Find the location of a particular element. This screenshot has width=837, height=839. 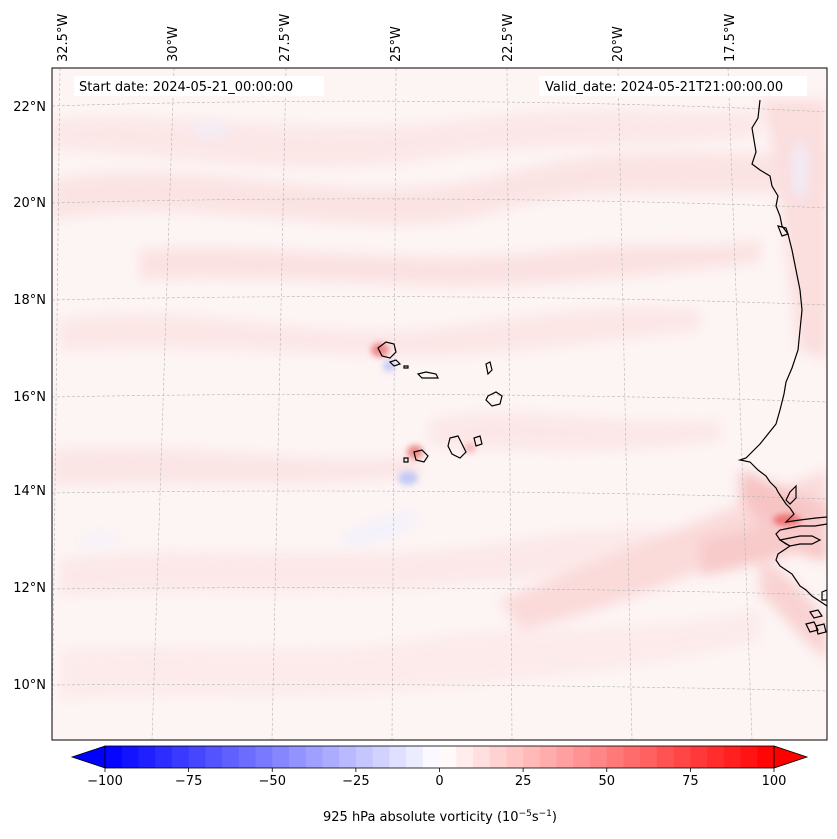

colorbar-extend-min-arrow is located at coordinates (88, 757).